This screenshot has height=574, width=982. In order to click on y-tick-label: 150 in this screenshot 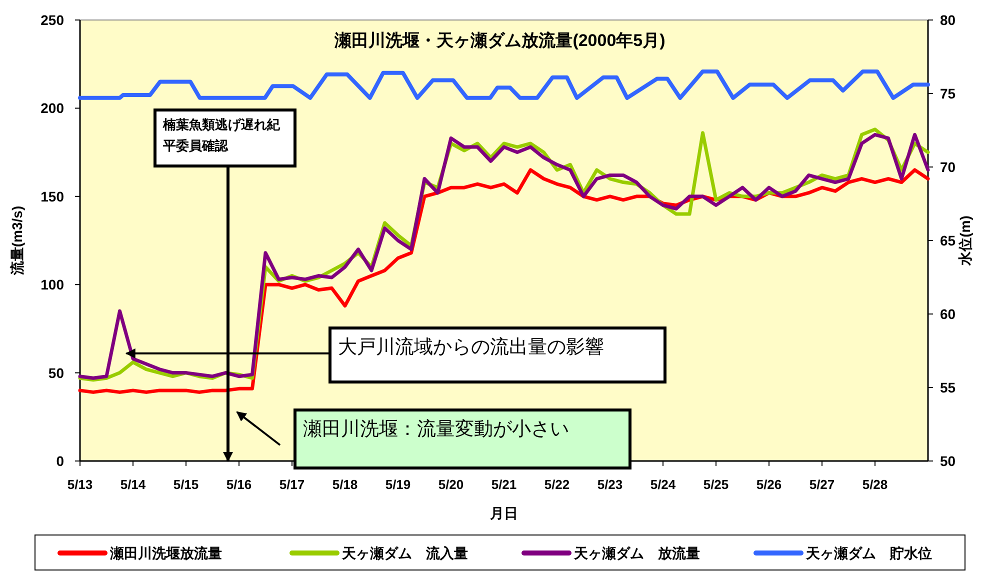, I will do `click(52, 196)`.